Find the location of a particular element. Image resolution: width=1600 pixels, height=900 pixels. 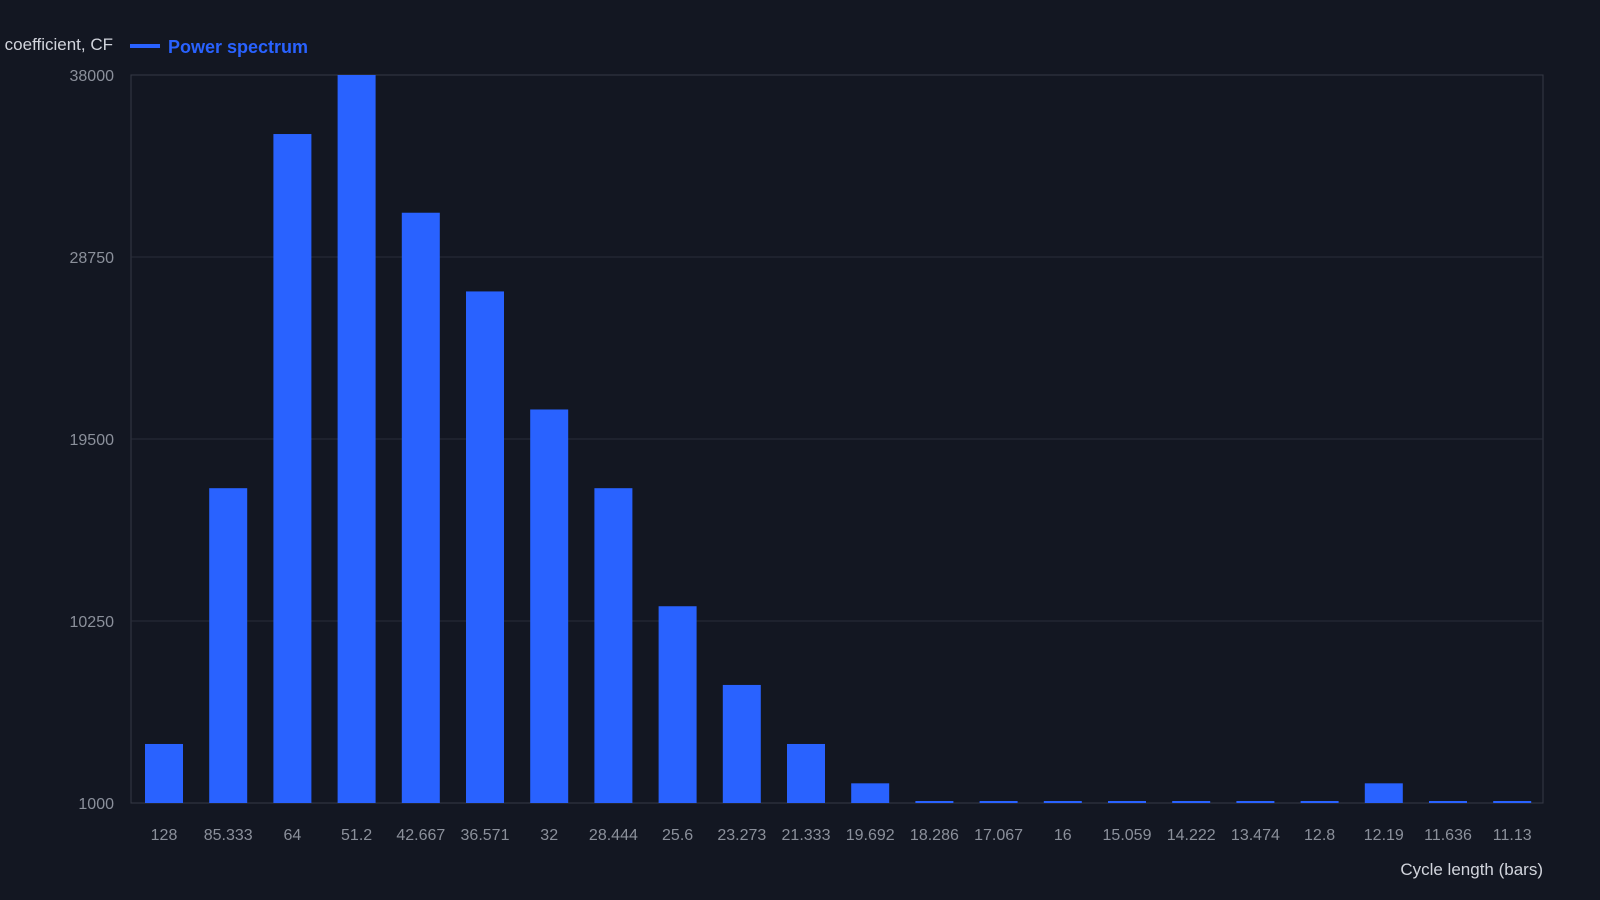

x-tick-label: 32 is located at coordinates (549, 835).